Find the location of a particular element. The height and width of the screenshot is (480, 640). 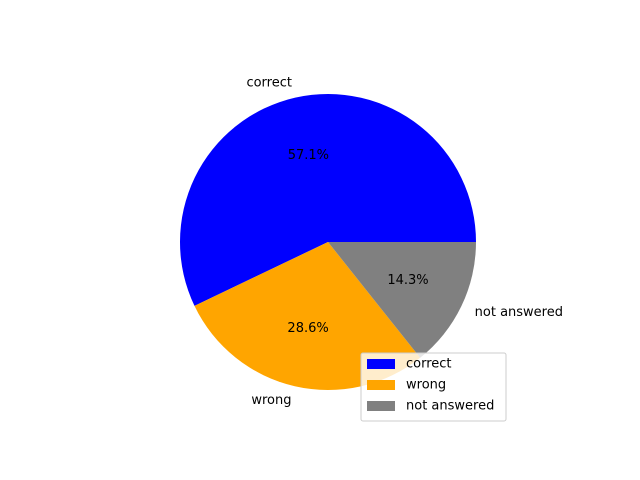

legend-frame is located at coordinates (433, 387).